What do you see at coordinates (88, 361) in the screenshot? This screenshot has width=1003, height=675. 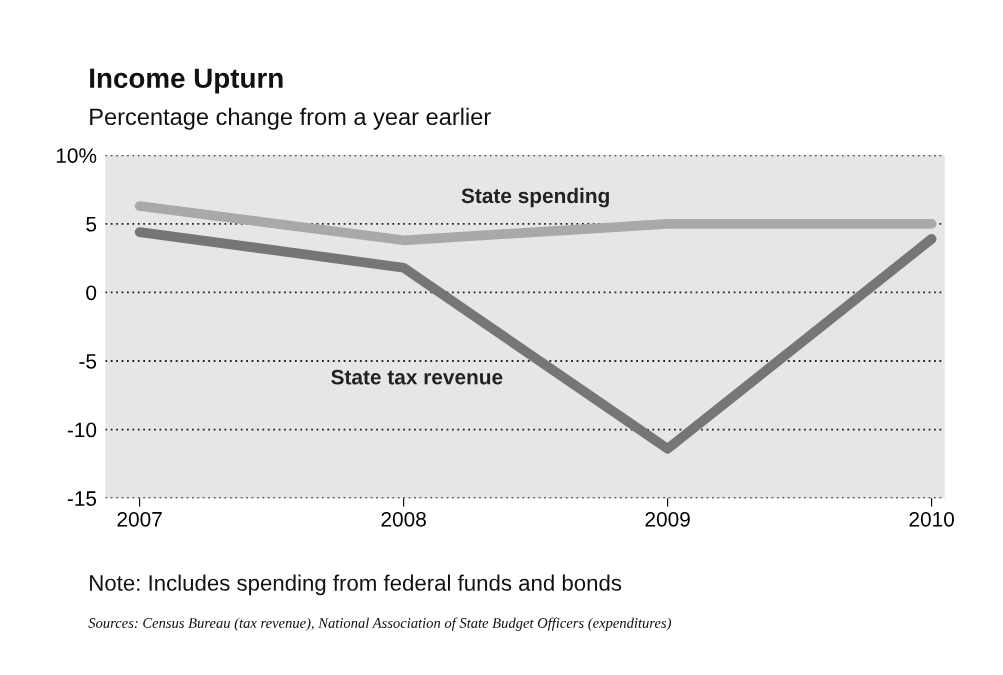 I see `y-tick-label: -5` at bounding box center [88, 361].